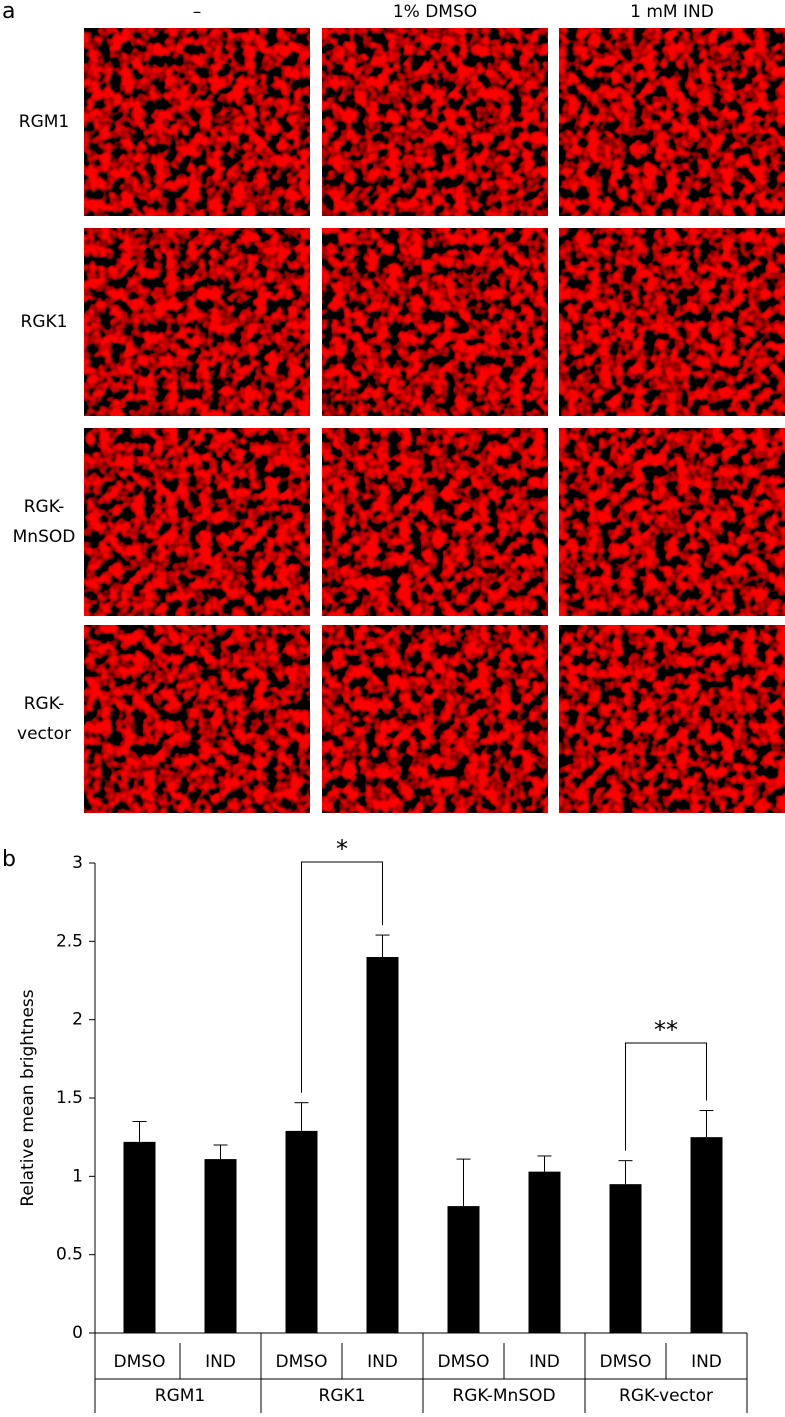 The width and height of the screenshot is (785, 1417). I want to click on row-label: RGK1, so click(44, 322).